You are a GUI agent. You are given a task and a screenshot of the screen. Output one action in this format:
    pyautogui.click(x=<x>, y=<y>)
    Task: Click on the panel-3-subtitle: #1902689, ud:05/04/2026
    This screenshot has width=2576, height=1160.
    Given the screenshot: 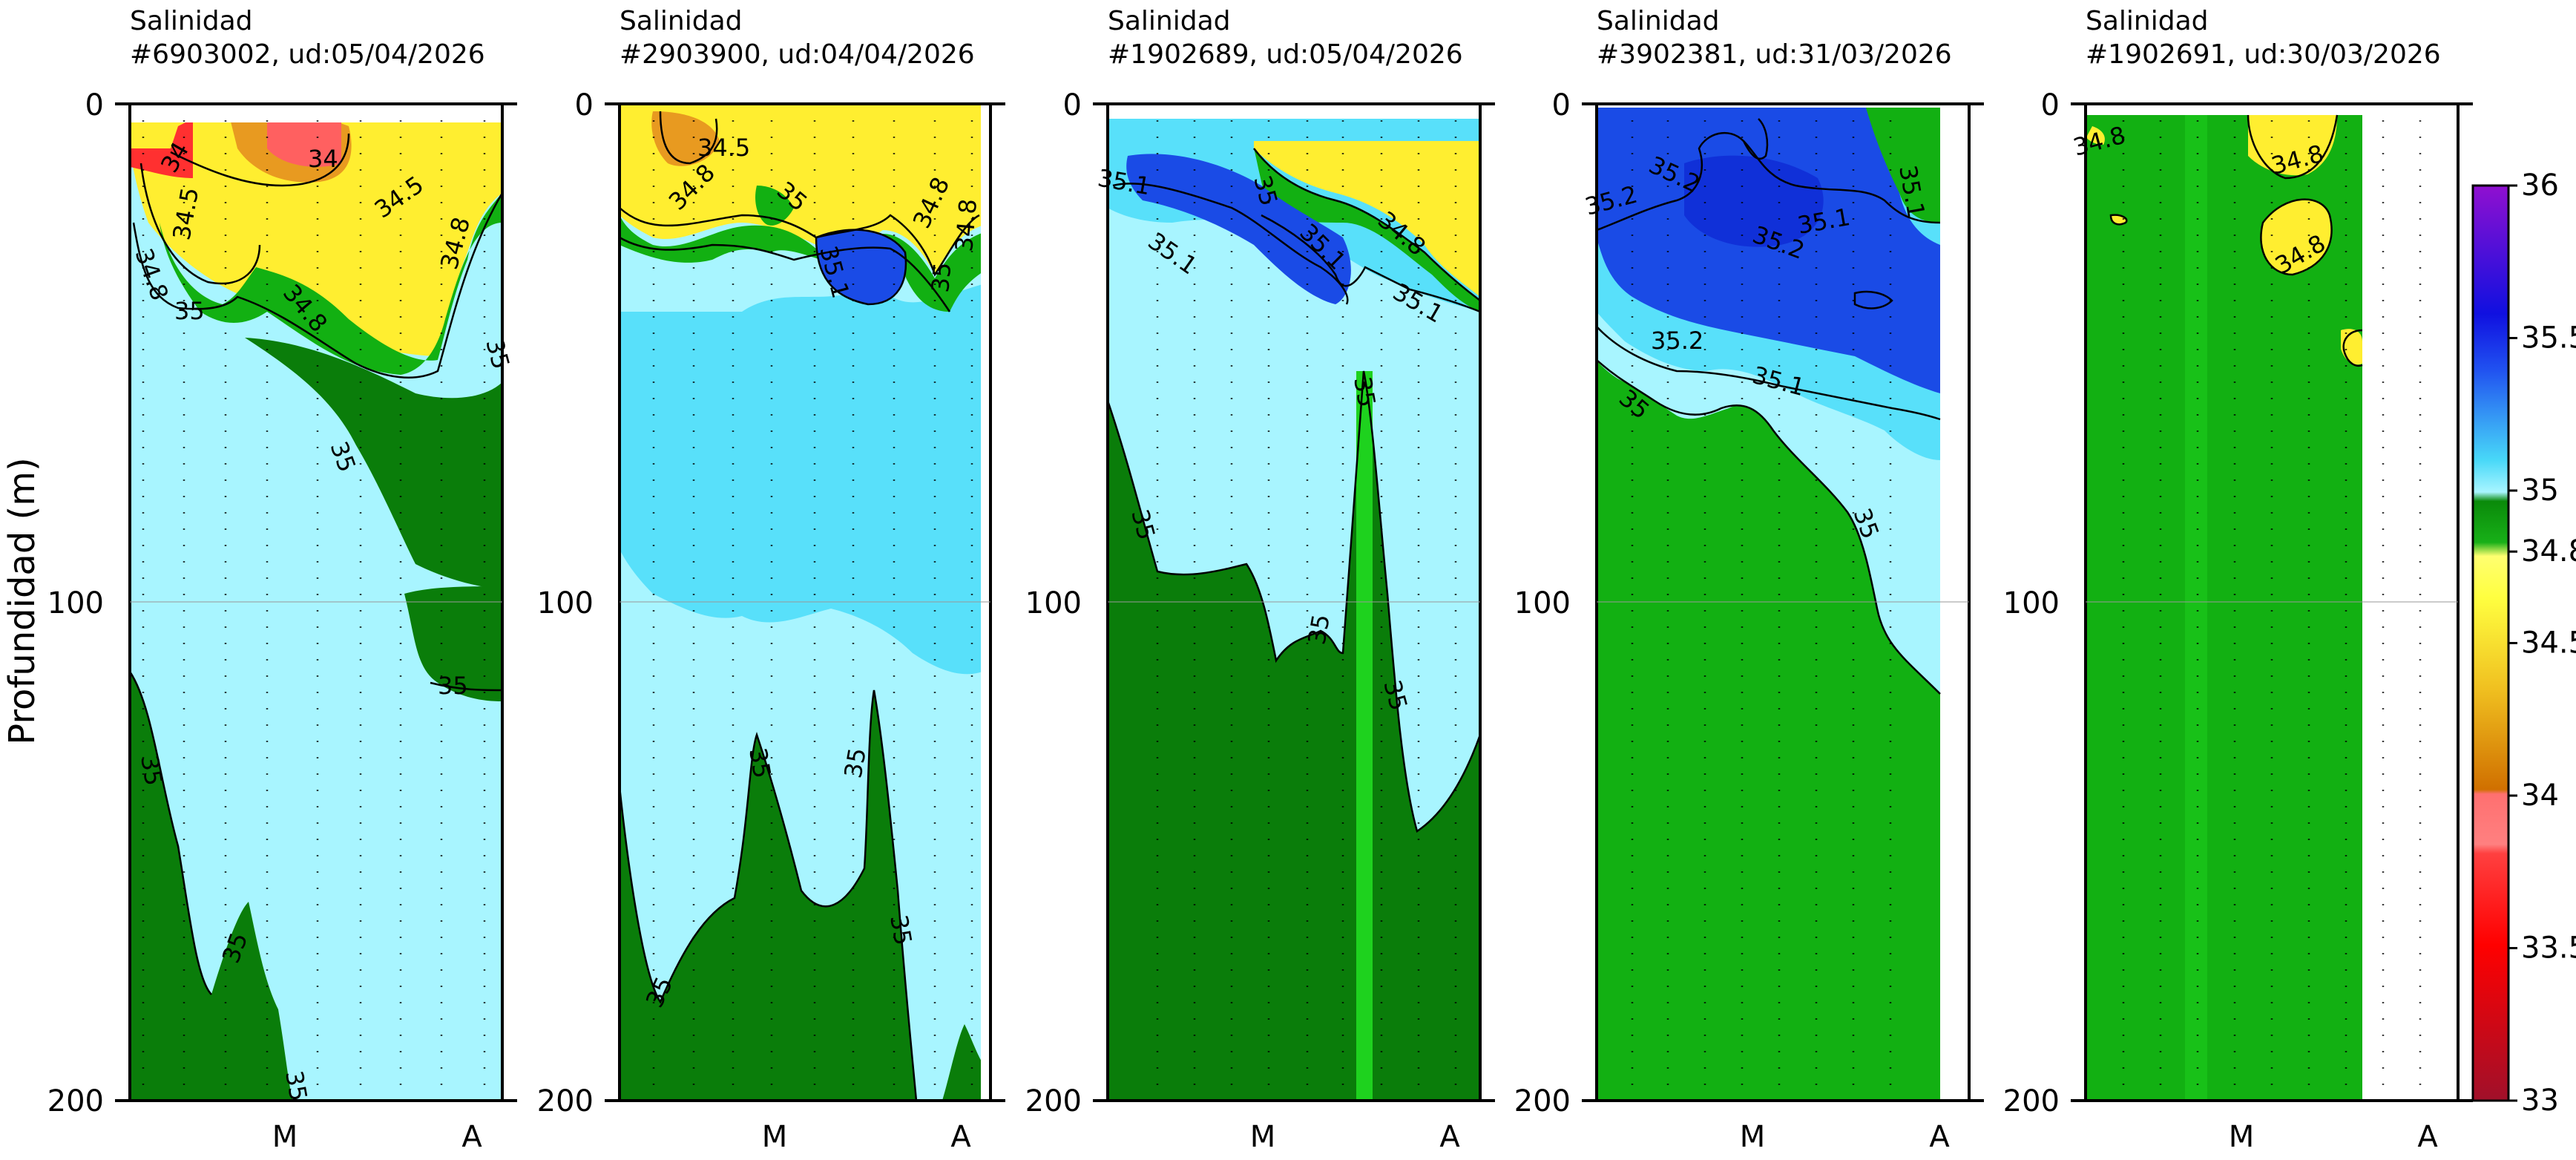 What is the action you would take?
    pyautogui.click(x=1285, y=54)
    